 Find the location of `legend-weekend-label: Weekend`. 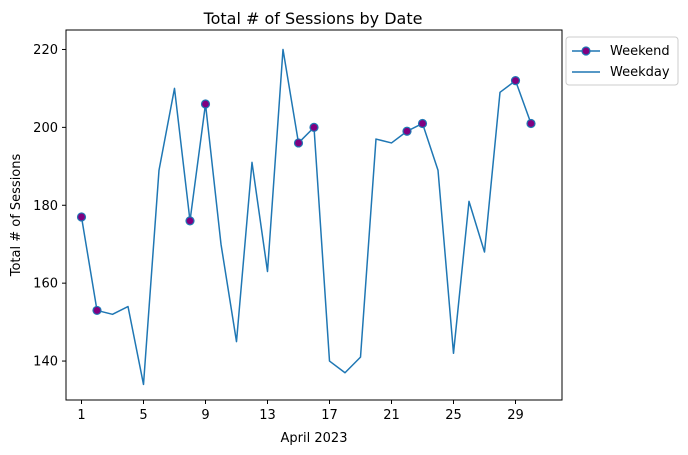

legend-weekend-label: Weekend is located at coordinates (640, 51).